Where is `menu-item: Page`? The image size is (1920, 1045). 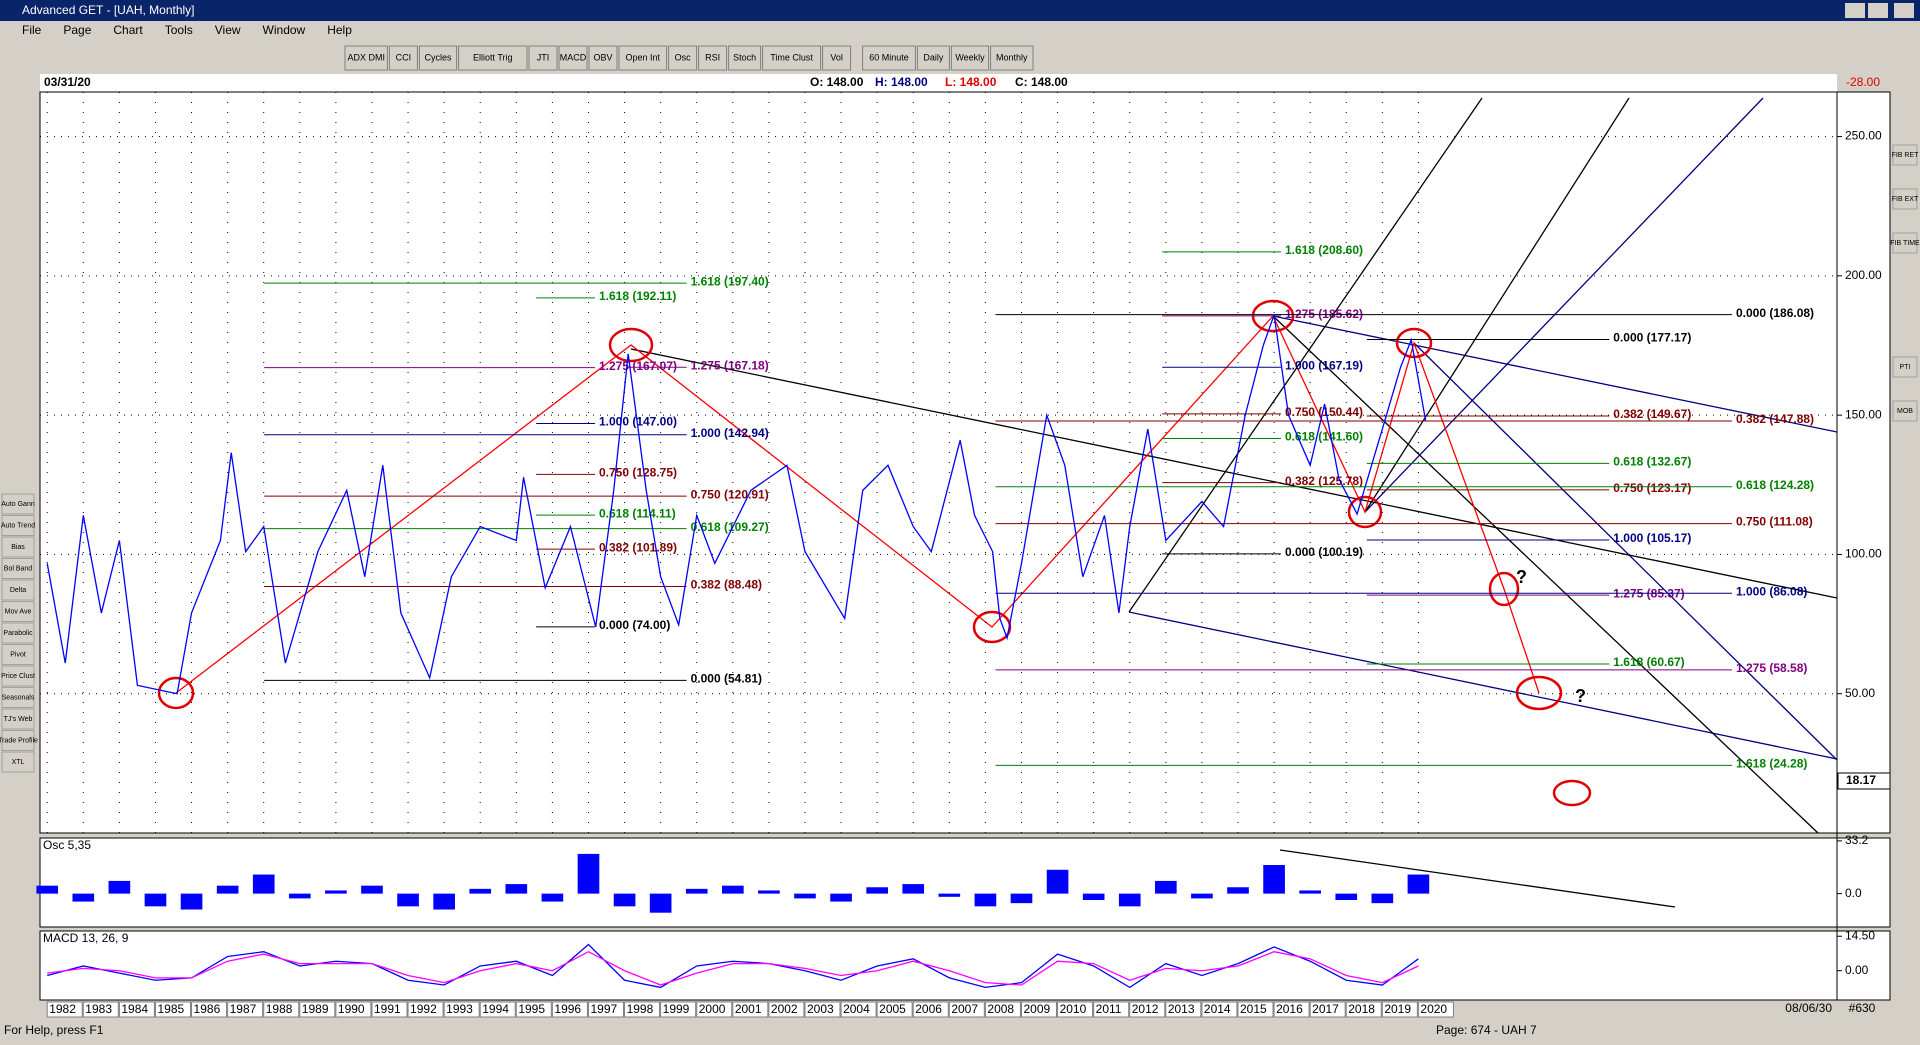 menu-item: Page is located at coordinates (77, 30).